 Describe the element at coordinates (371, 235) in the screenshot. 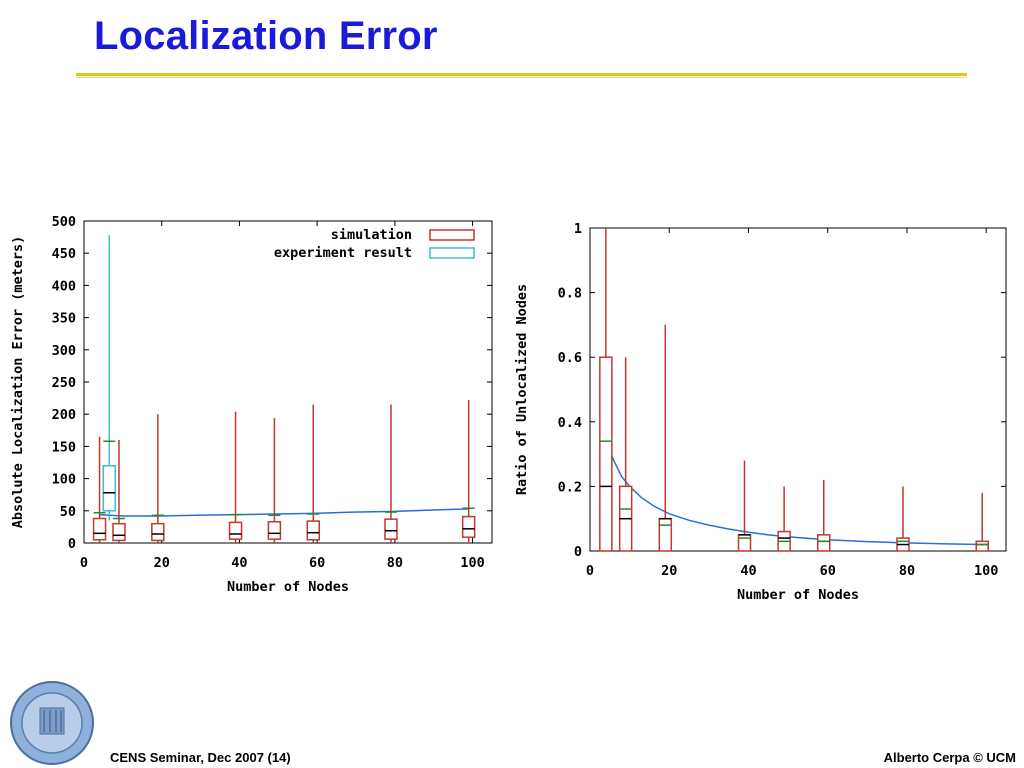

I see `legend-label: simulation` at that location.